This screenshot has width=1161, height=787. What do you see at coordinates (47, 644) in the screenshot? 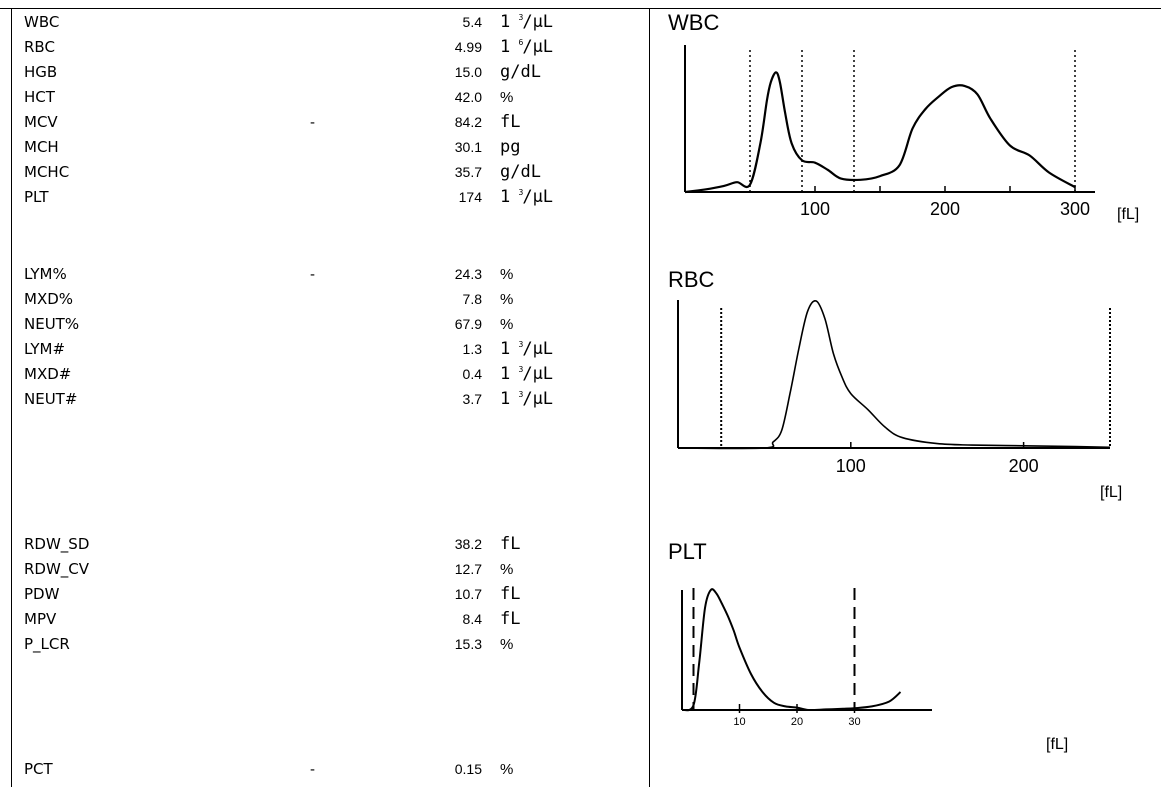
I see `param-name: P_LCR` at bounding box center [47, 644].